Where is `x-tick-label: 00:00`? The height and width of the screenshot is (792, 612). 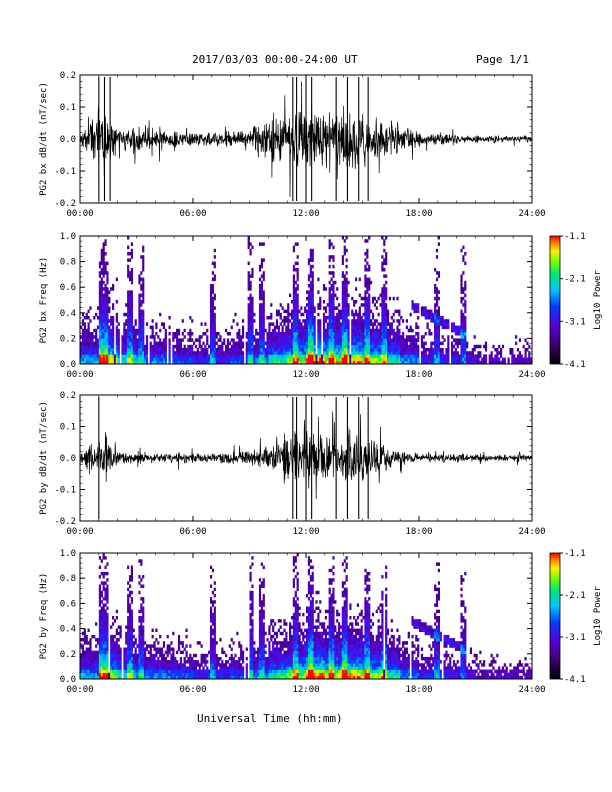
x-tick-label: 00:00 is located at coordinates (79, 214).